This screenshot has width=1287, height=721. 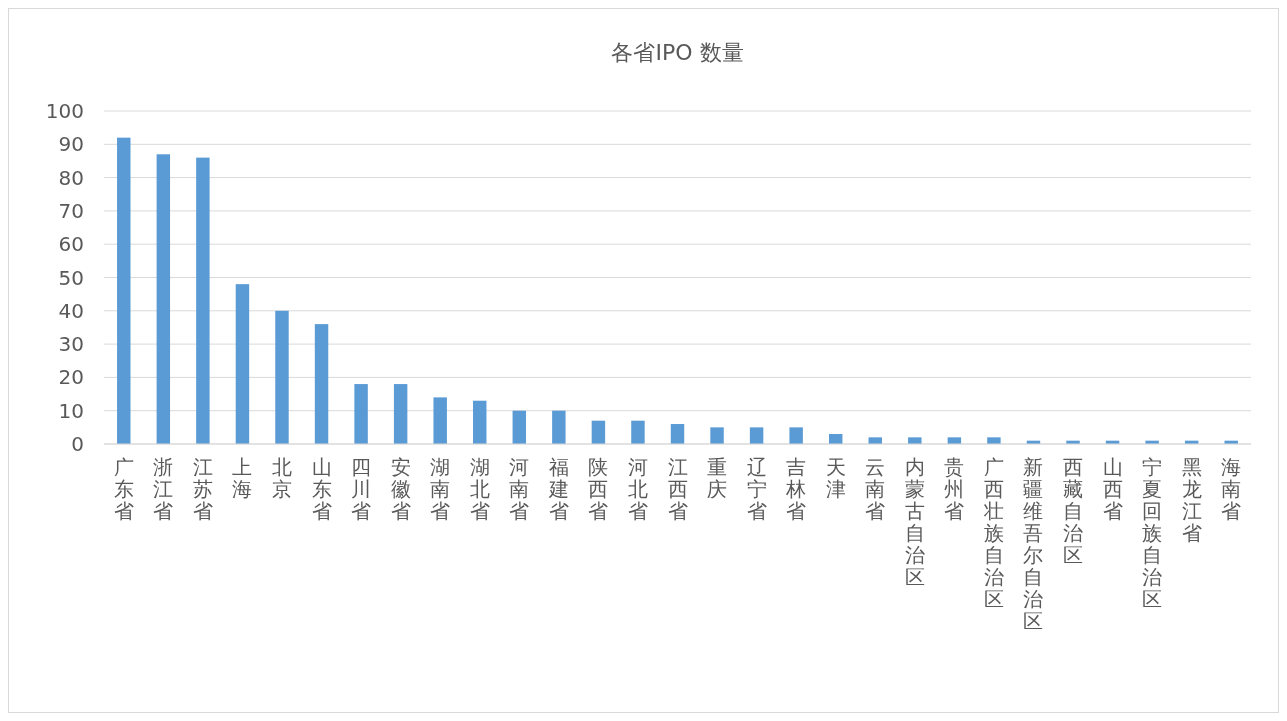 I want to click on x-tick-label: 重庆, so click(x=717, y=478).